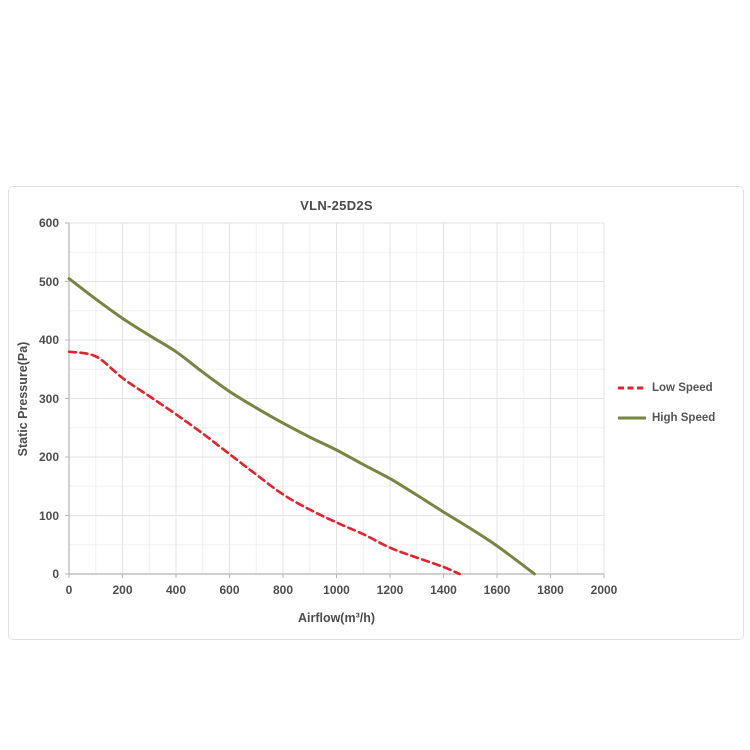 This screenshot has height=750, width=750. What do you see at coordinates (48, 457) in the screenshot?
I see `y-tick-label: 200` at bounding box center [48, 457].